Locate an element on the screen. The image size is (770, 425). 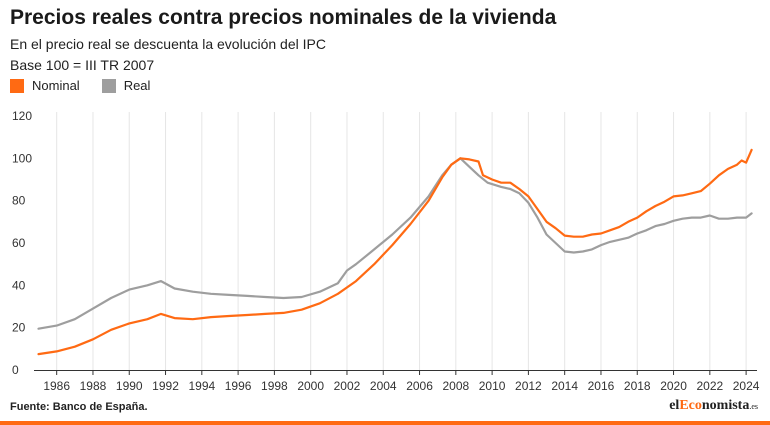
x-tick-label-1994: 1994 is located at coordinates (201, 386).